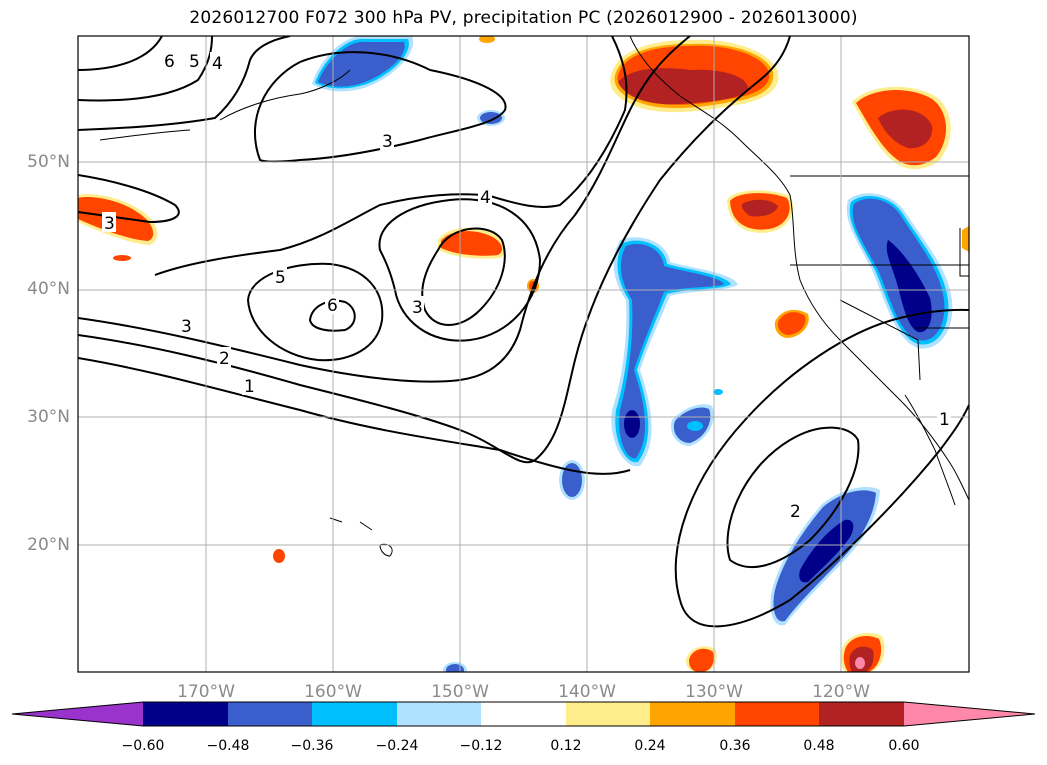 This screenshot has width=1047, height=765. What do you see at coordinates (587, 692) in the screenshot?
I see `lon-label: 140°W` at bounding box center [587, 692].